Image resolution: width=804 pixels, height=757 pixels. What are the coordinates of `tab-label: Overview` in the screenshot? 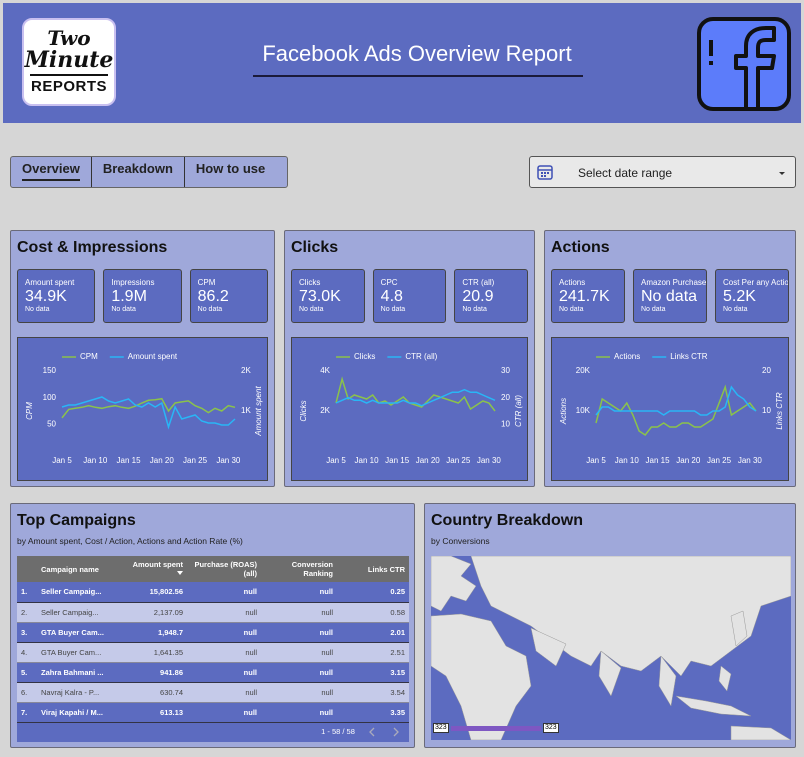 It's located at (51, 171).